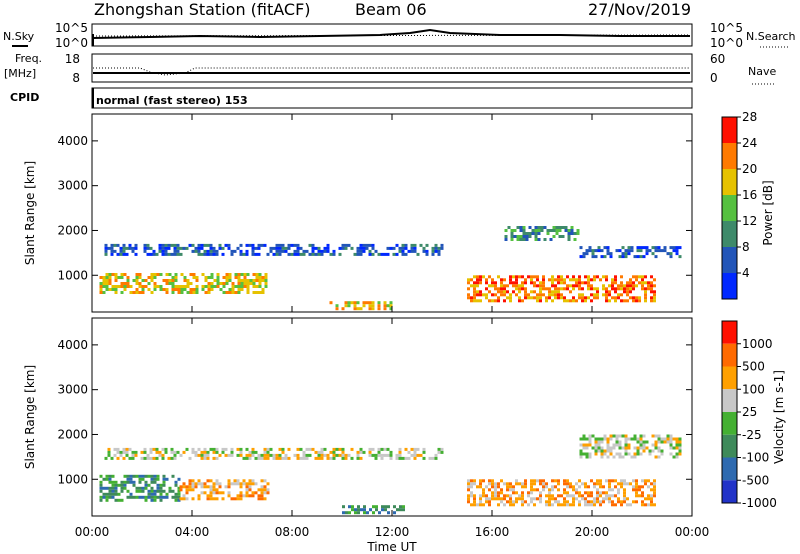  Describe the element at coordinates (639, 9) in the screenshot. I see `date-label: 27/Nov/2019` at that location.